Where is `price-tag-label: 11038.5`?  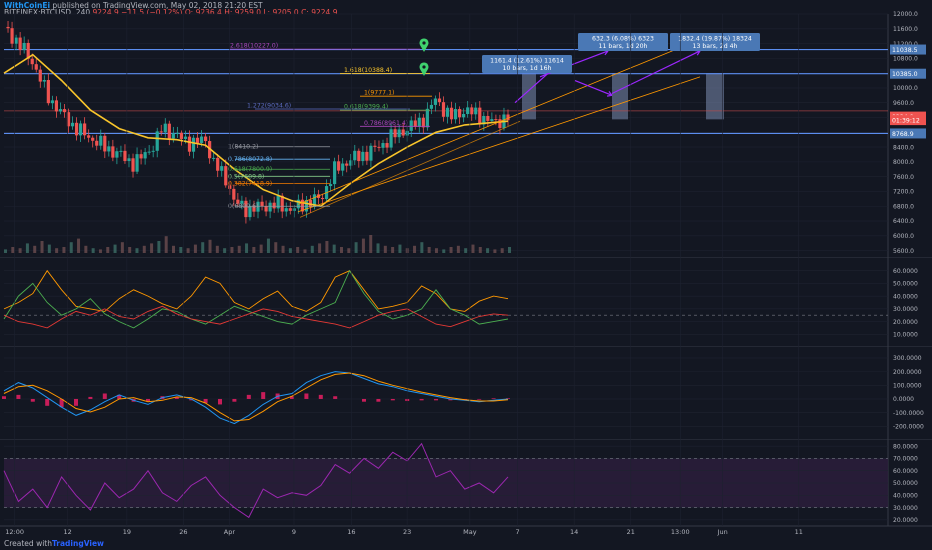 price-tag-label: 11038.5 is located at coordinates (905, 50).